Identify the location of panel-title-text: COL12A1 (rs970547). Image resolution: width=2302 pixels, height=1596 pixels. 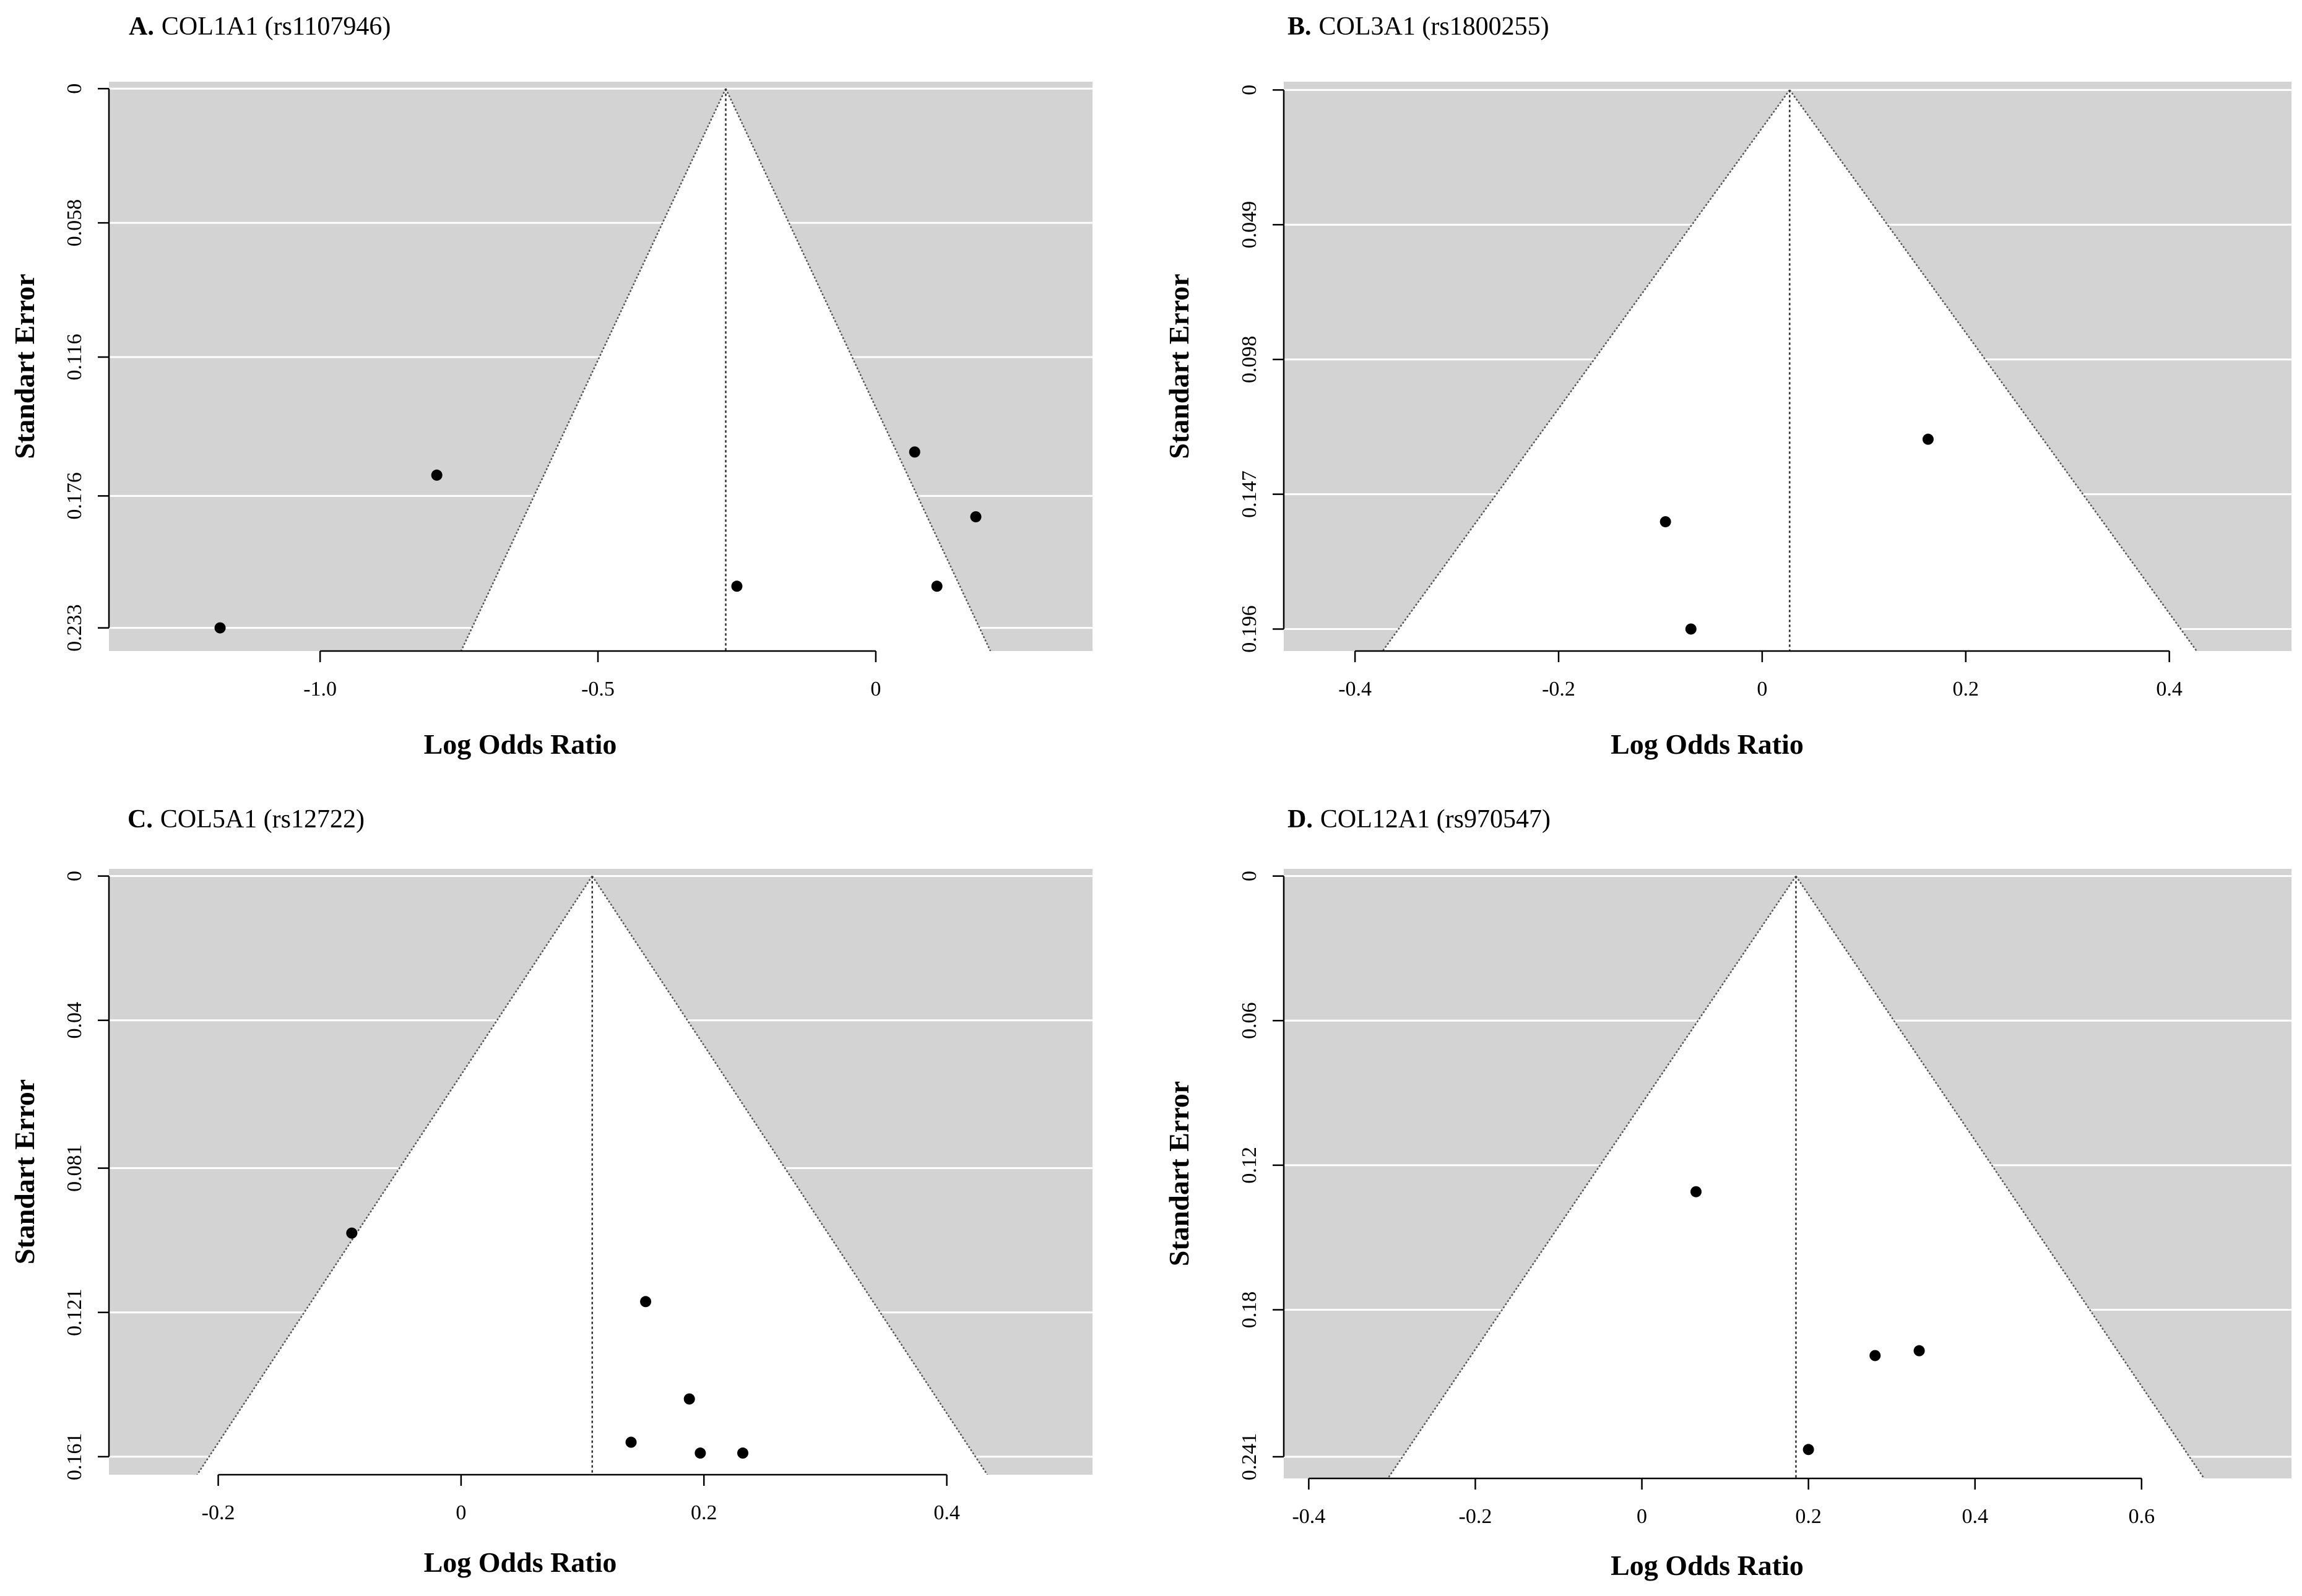
(1435, 819).